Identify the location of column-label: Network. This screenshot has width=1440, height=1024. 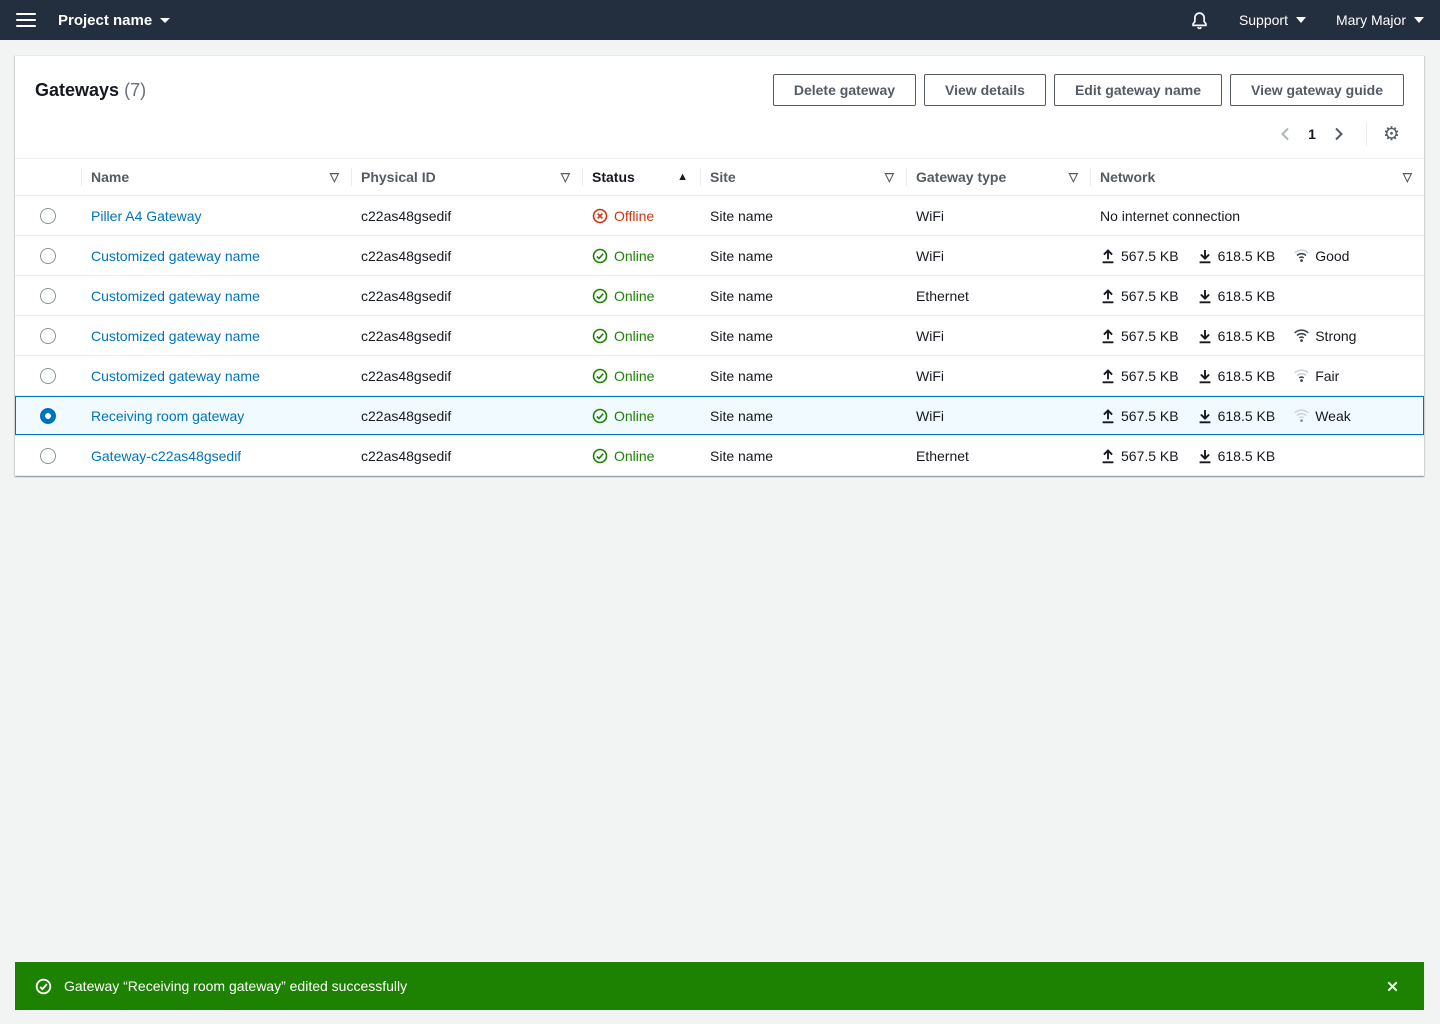
(1128, 177).